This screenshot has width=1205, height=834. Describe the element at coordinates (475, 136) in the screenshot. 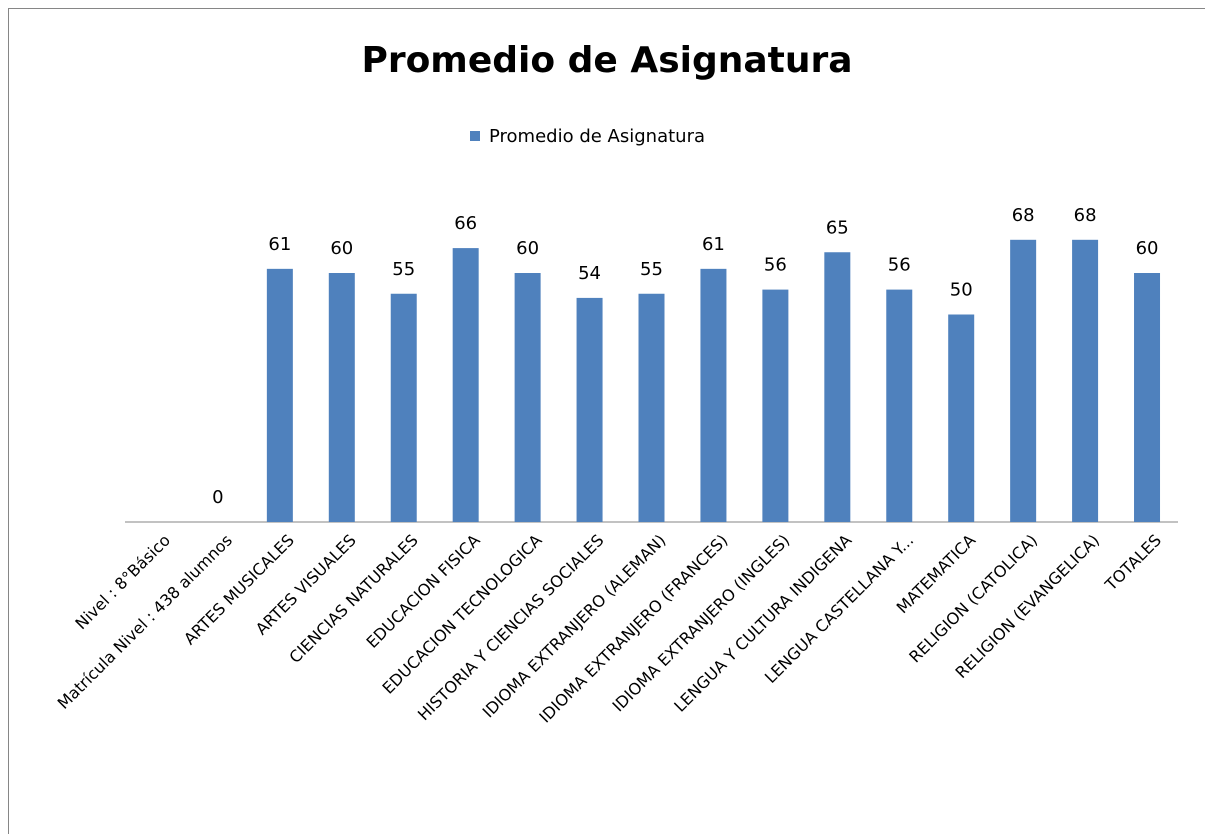

I see `legend-swatch` at that location.